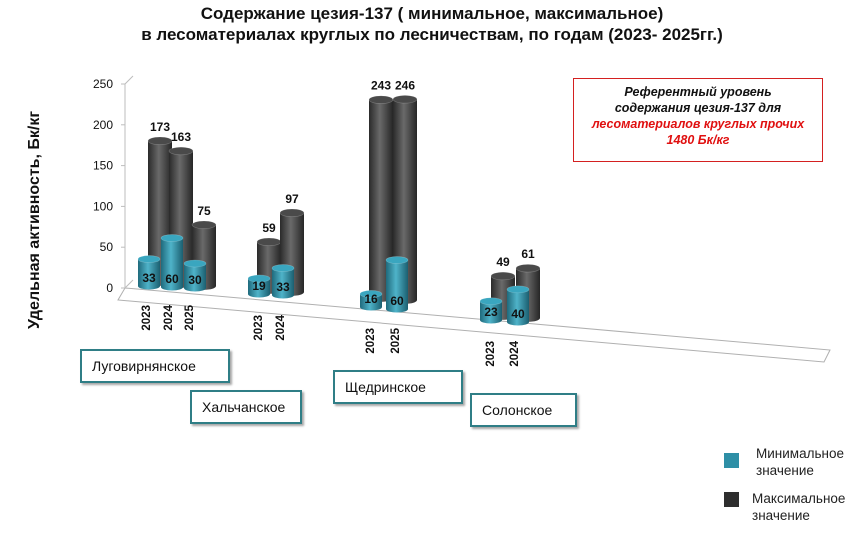  Describe the element at coordinates (269, 228) in the screenshot. I see `max-value-label: 59` at that location.